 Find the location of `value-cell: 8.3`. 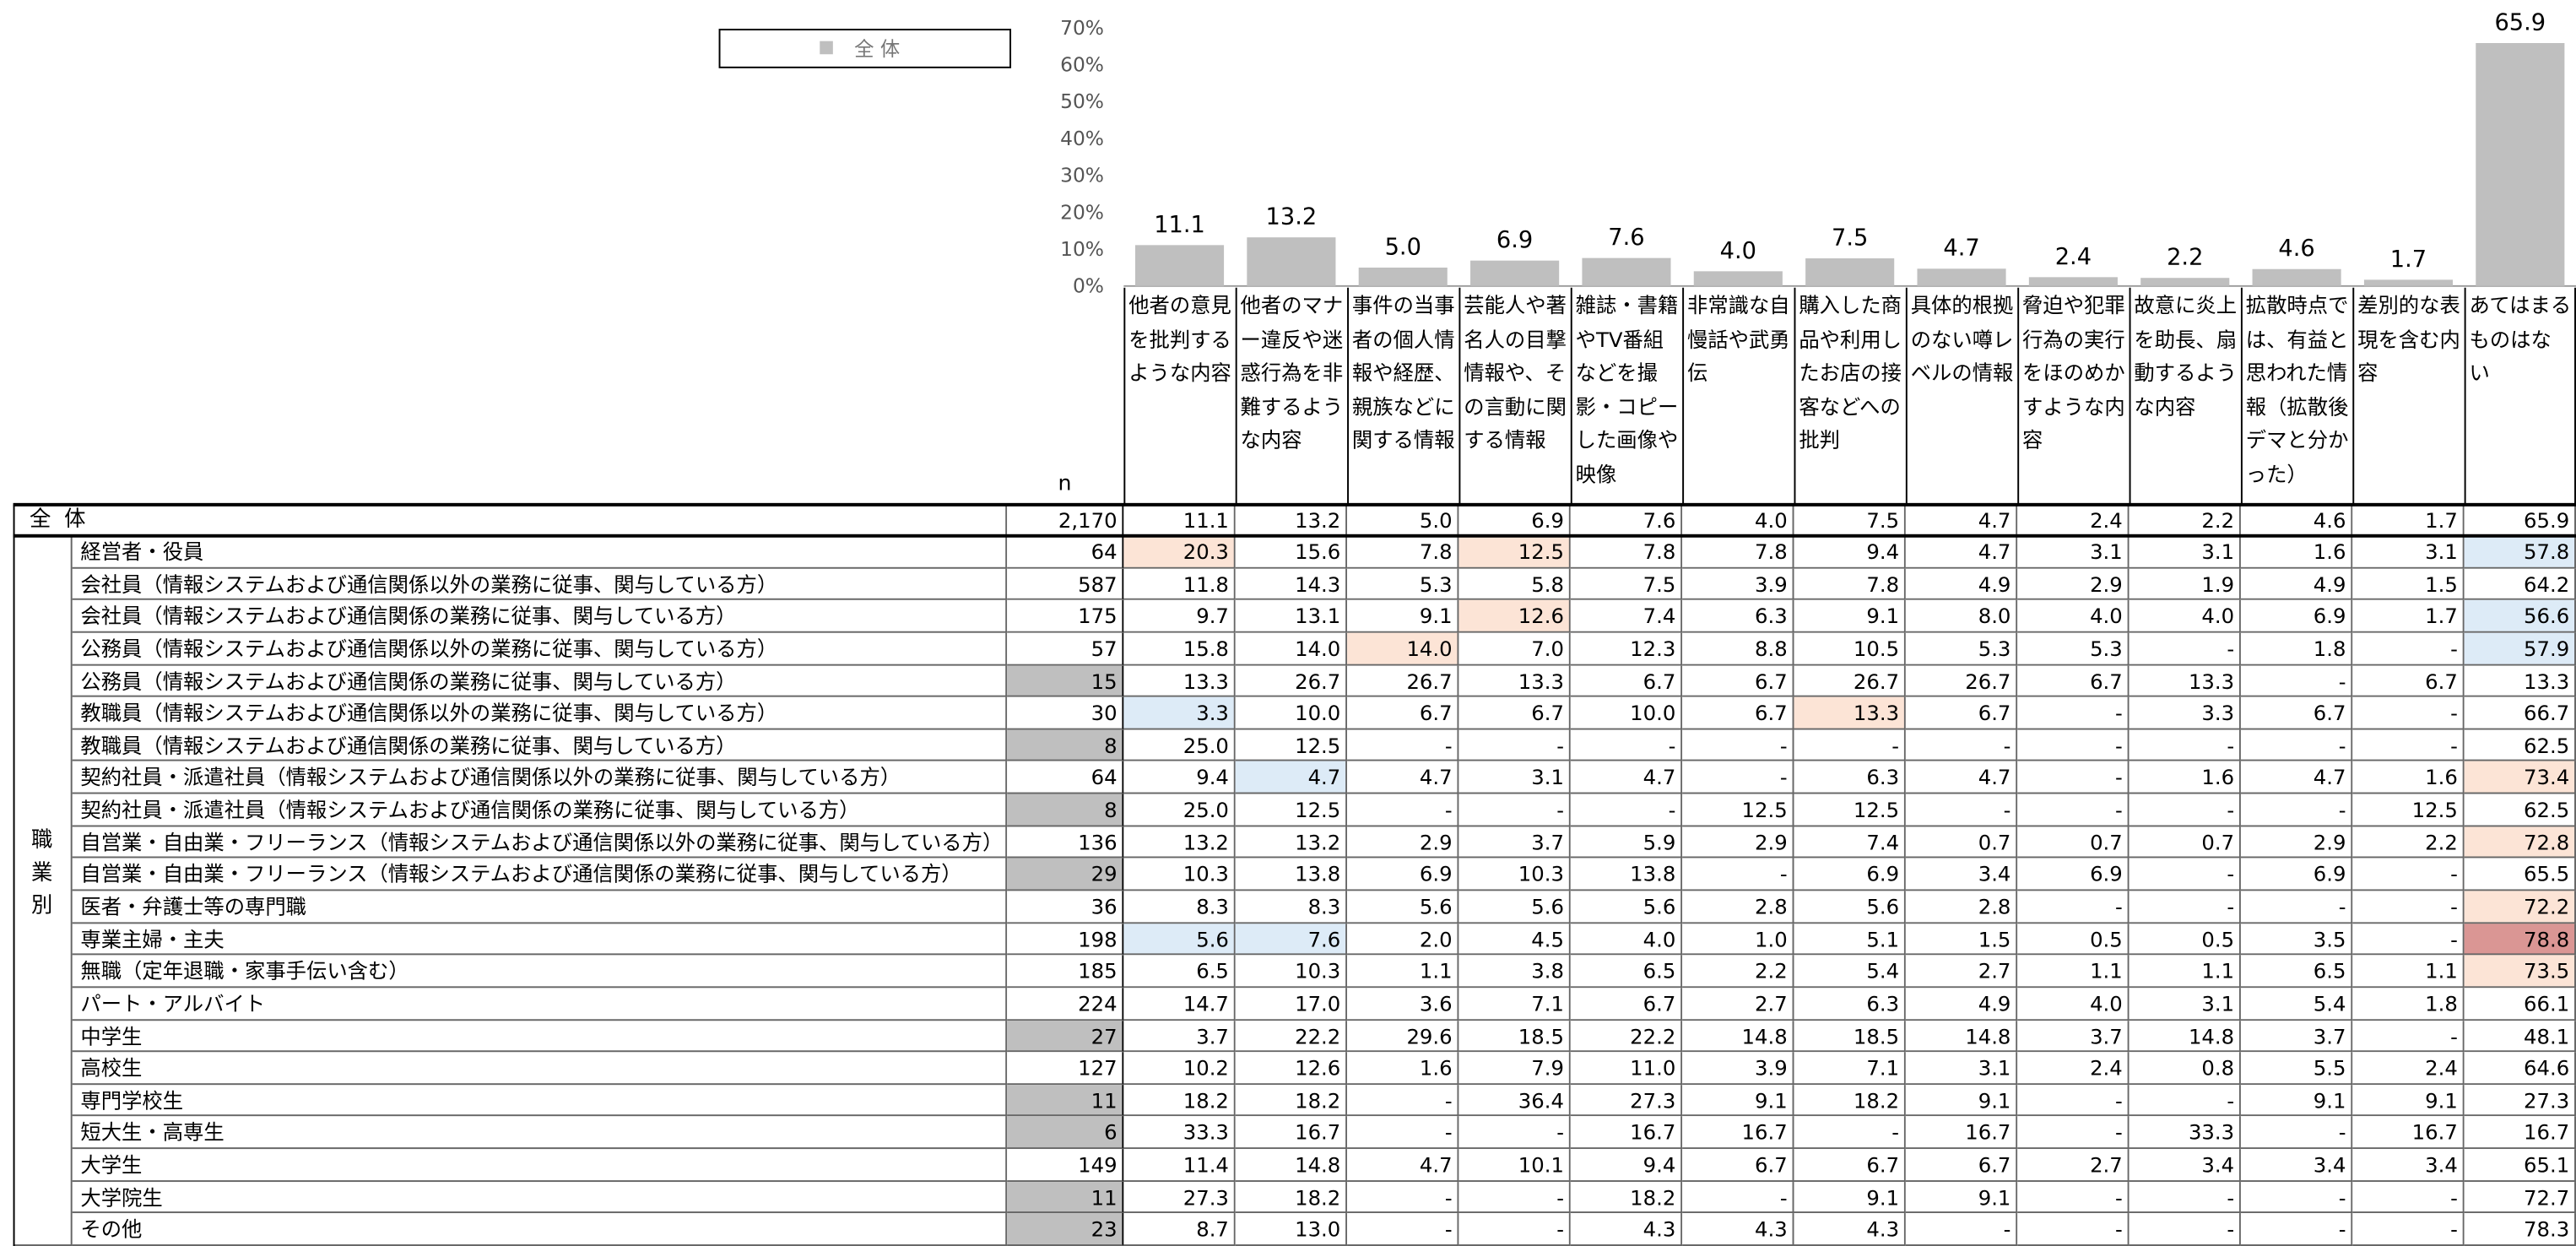

value-cell: 8.3 is located at coordinates (1291, 907).